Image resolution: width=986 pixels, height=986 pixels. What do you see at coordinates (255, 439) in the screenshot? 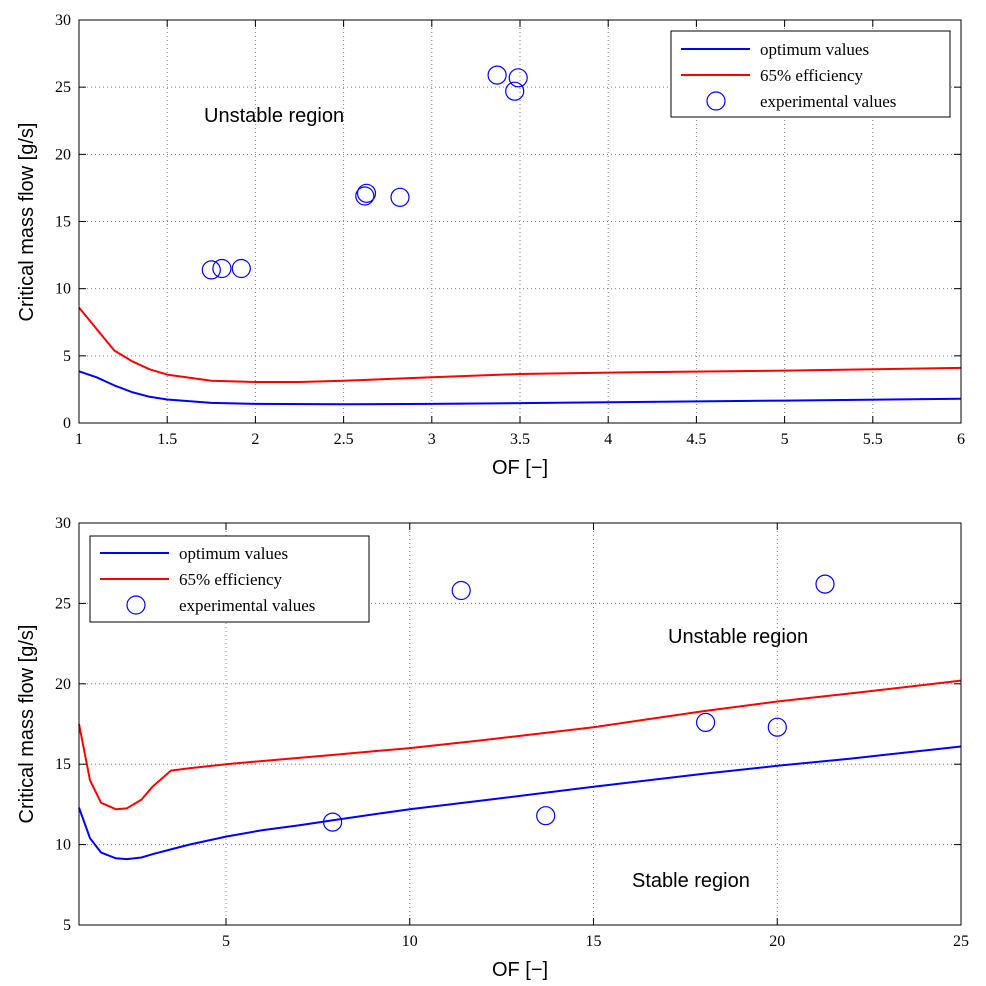
I see `top-x-tick-label: 2` at bounding box center [255, 439].